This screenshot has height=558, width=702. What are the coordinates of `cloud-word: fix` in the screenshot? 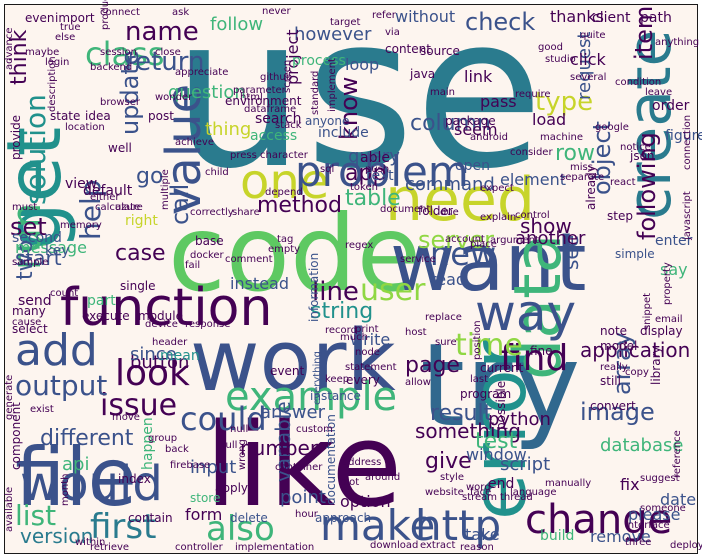 It's located at (630, 484).